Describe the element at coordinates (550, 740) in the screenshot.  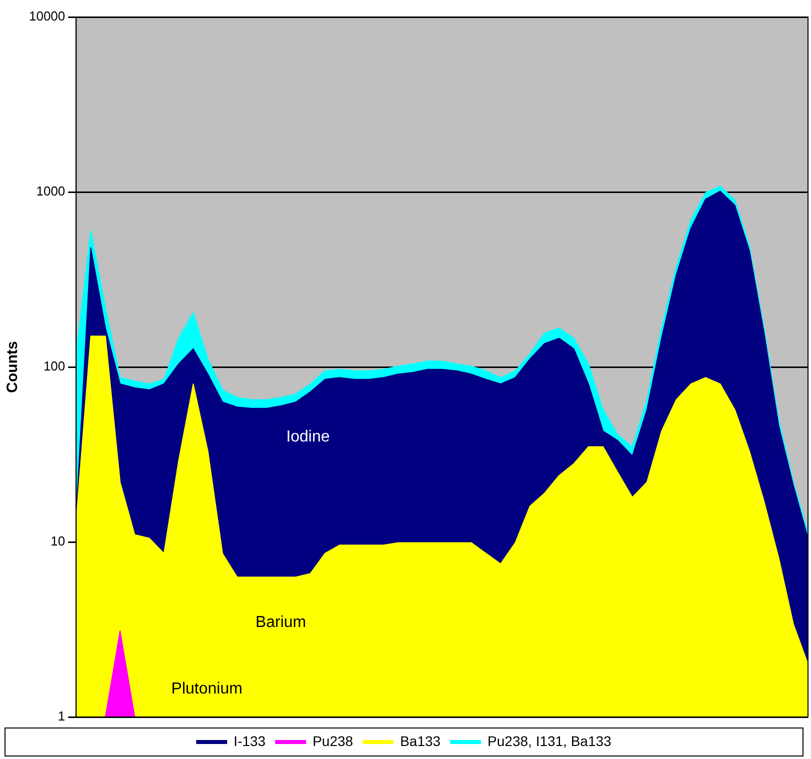
I see `legend-label: Pu238, I131, Ba133` at that location.